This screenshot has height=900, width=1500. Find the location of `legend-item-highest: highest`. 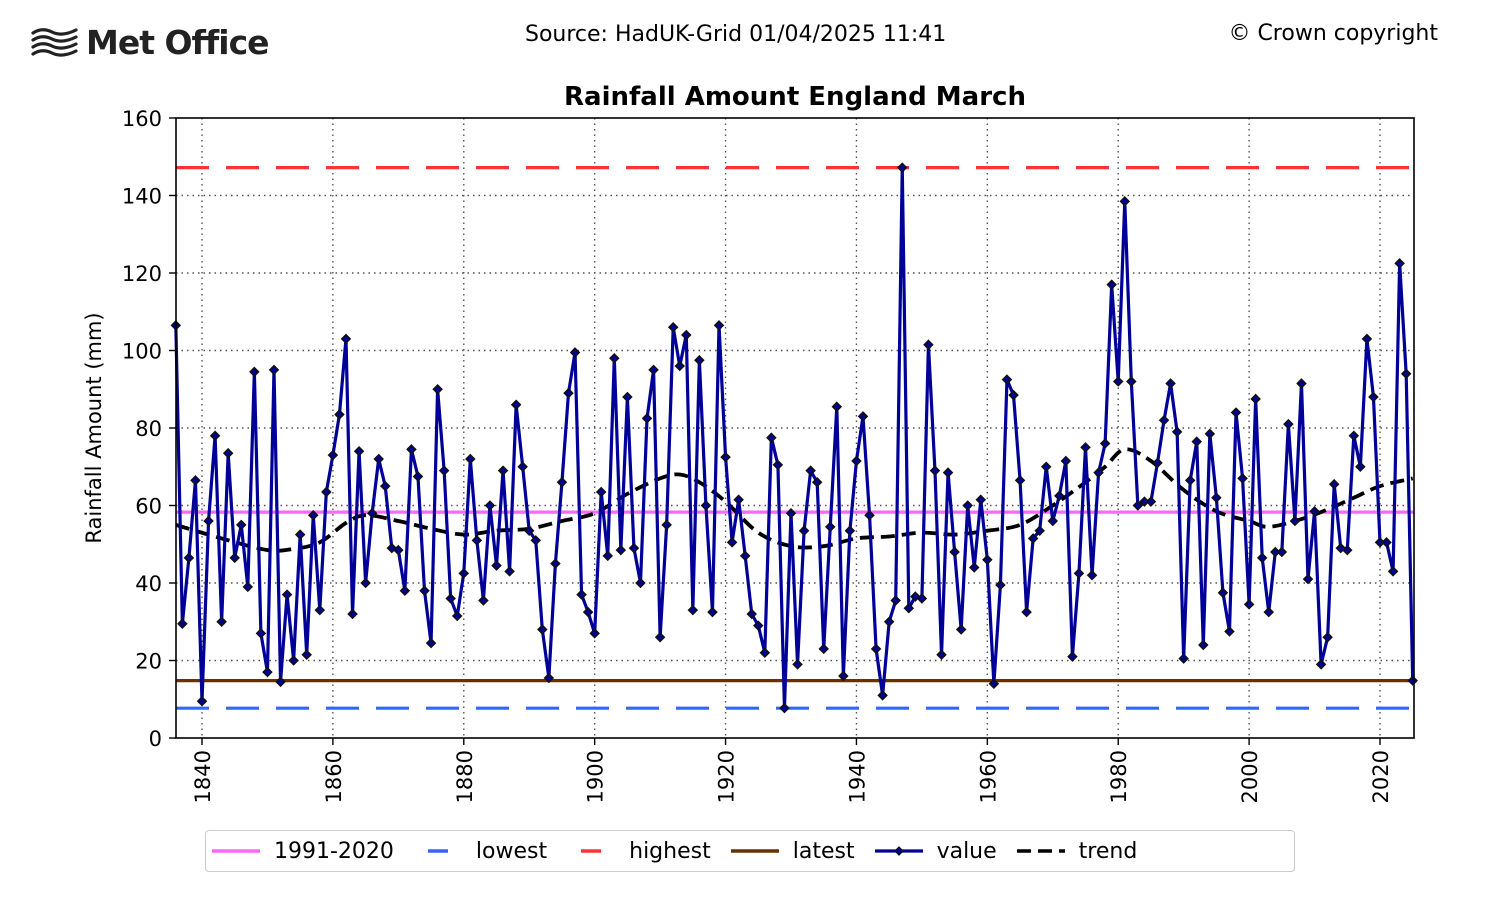

legend-item-highest: highest is located at coordinates (643, 851).